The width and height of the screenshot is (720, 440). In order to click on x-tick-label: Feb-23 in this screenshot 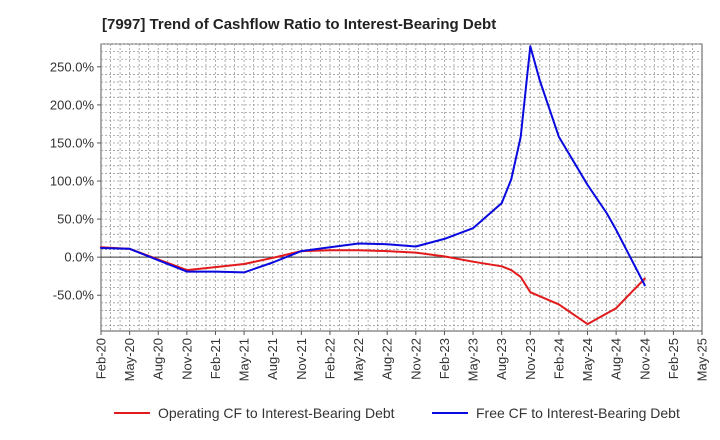, I will do `click(444, 358)`.